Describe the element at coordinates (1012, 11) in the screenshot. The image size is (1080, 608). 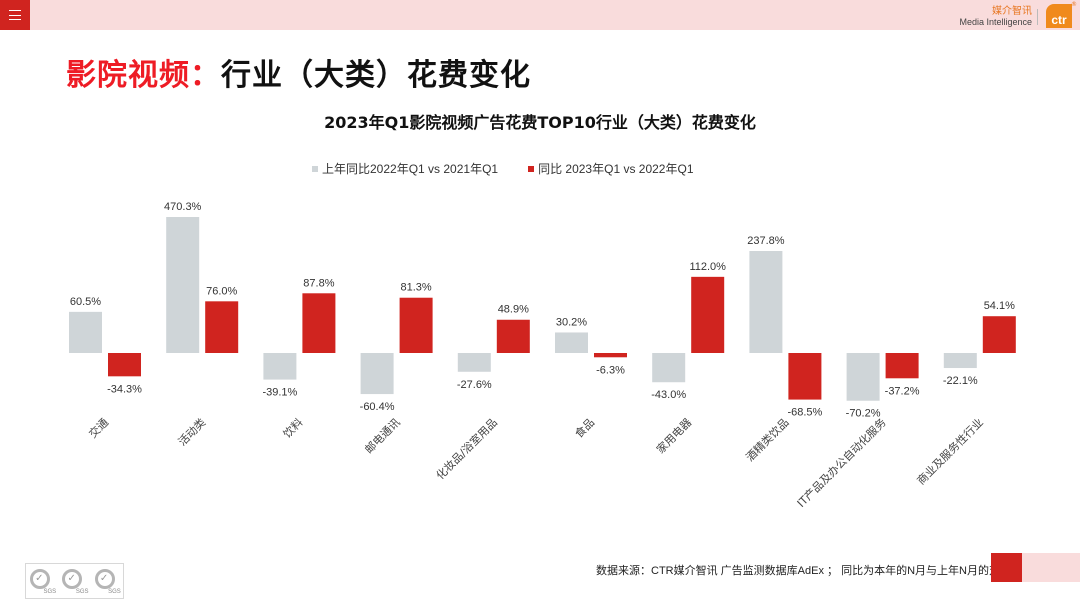
I see `brand-cn: 媒介智讯` at that location.